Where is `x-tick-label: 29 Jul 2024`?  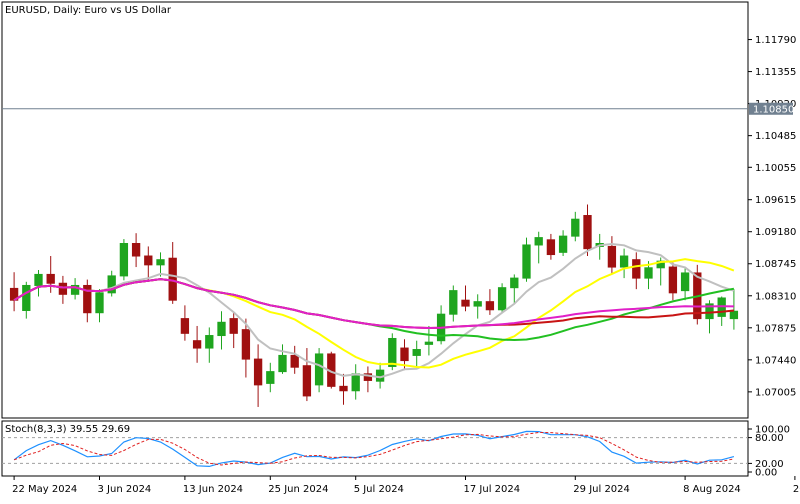
x-tick-label: 29 Jul 2024 is located at coordinates (601, 489).